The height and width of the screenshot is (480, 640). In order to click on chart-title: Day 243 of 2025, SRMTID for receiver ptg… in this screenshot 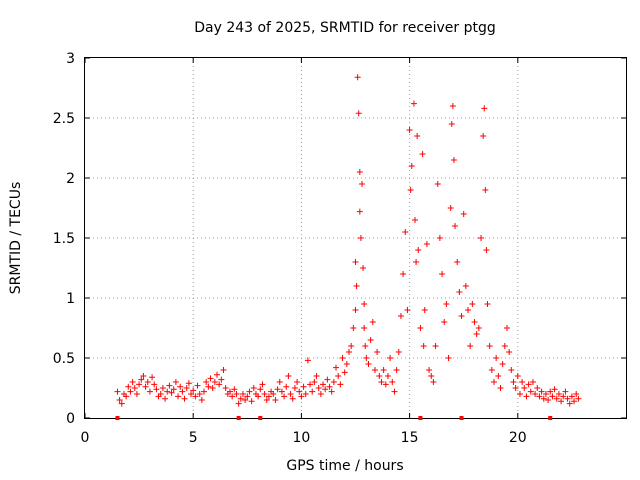, I will do `click(345, 28)`.